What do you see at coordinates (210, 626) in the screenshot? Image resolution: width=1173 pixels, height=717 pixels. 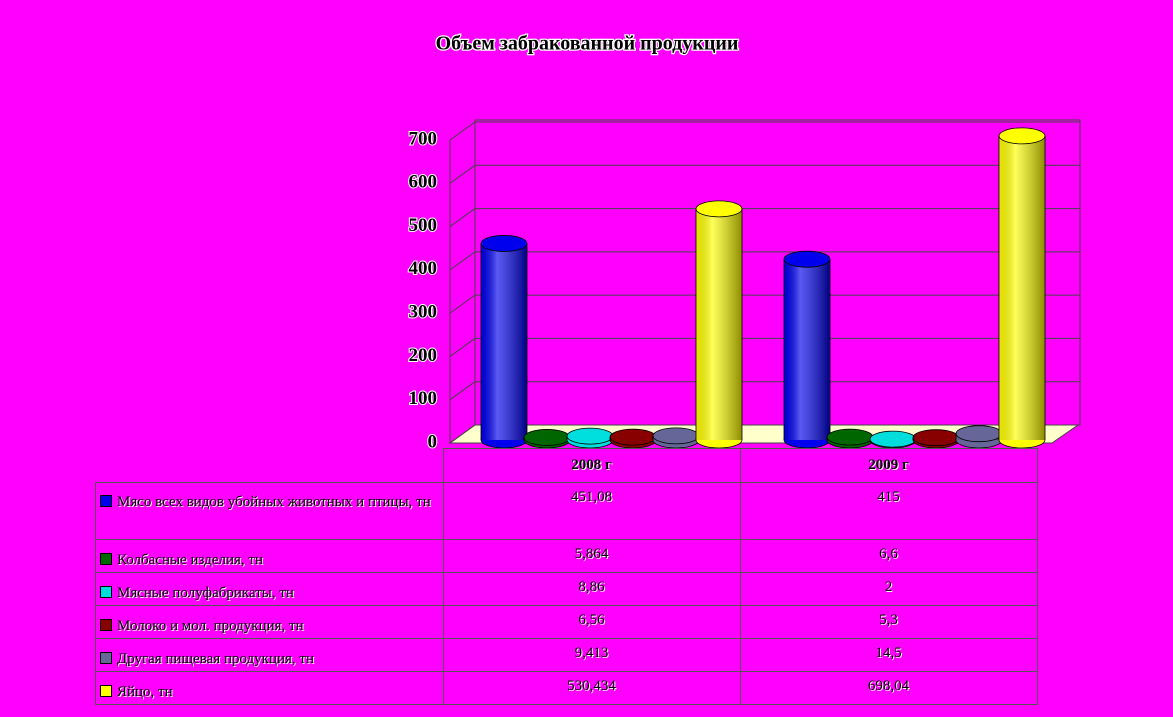 I see `legend-label: Молоко и мол. продукция, тн` at bounding box center [210, 626].